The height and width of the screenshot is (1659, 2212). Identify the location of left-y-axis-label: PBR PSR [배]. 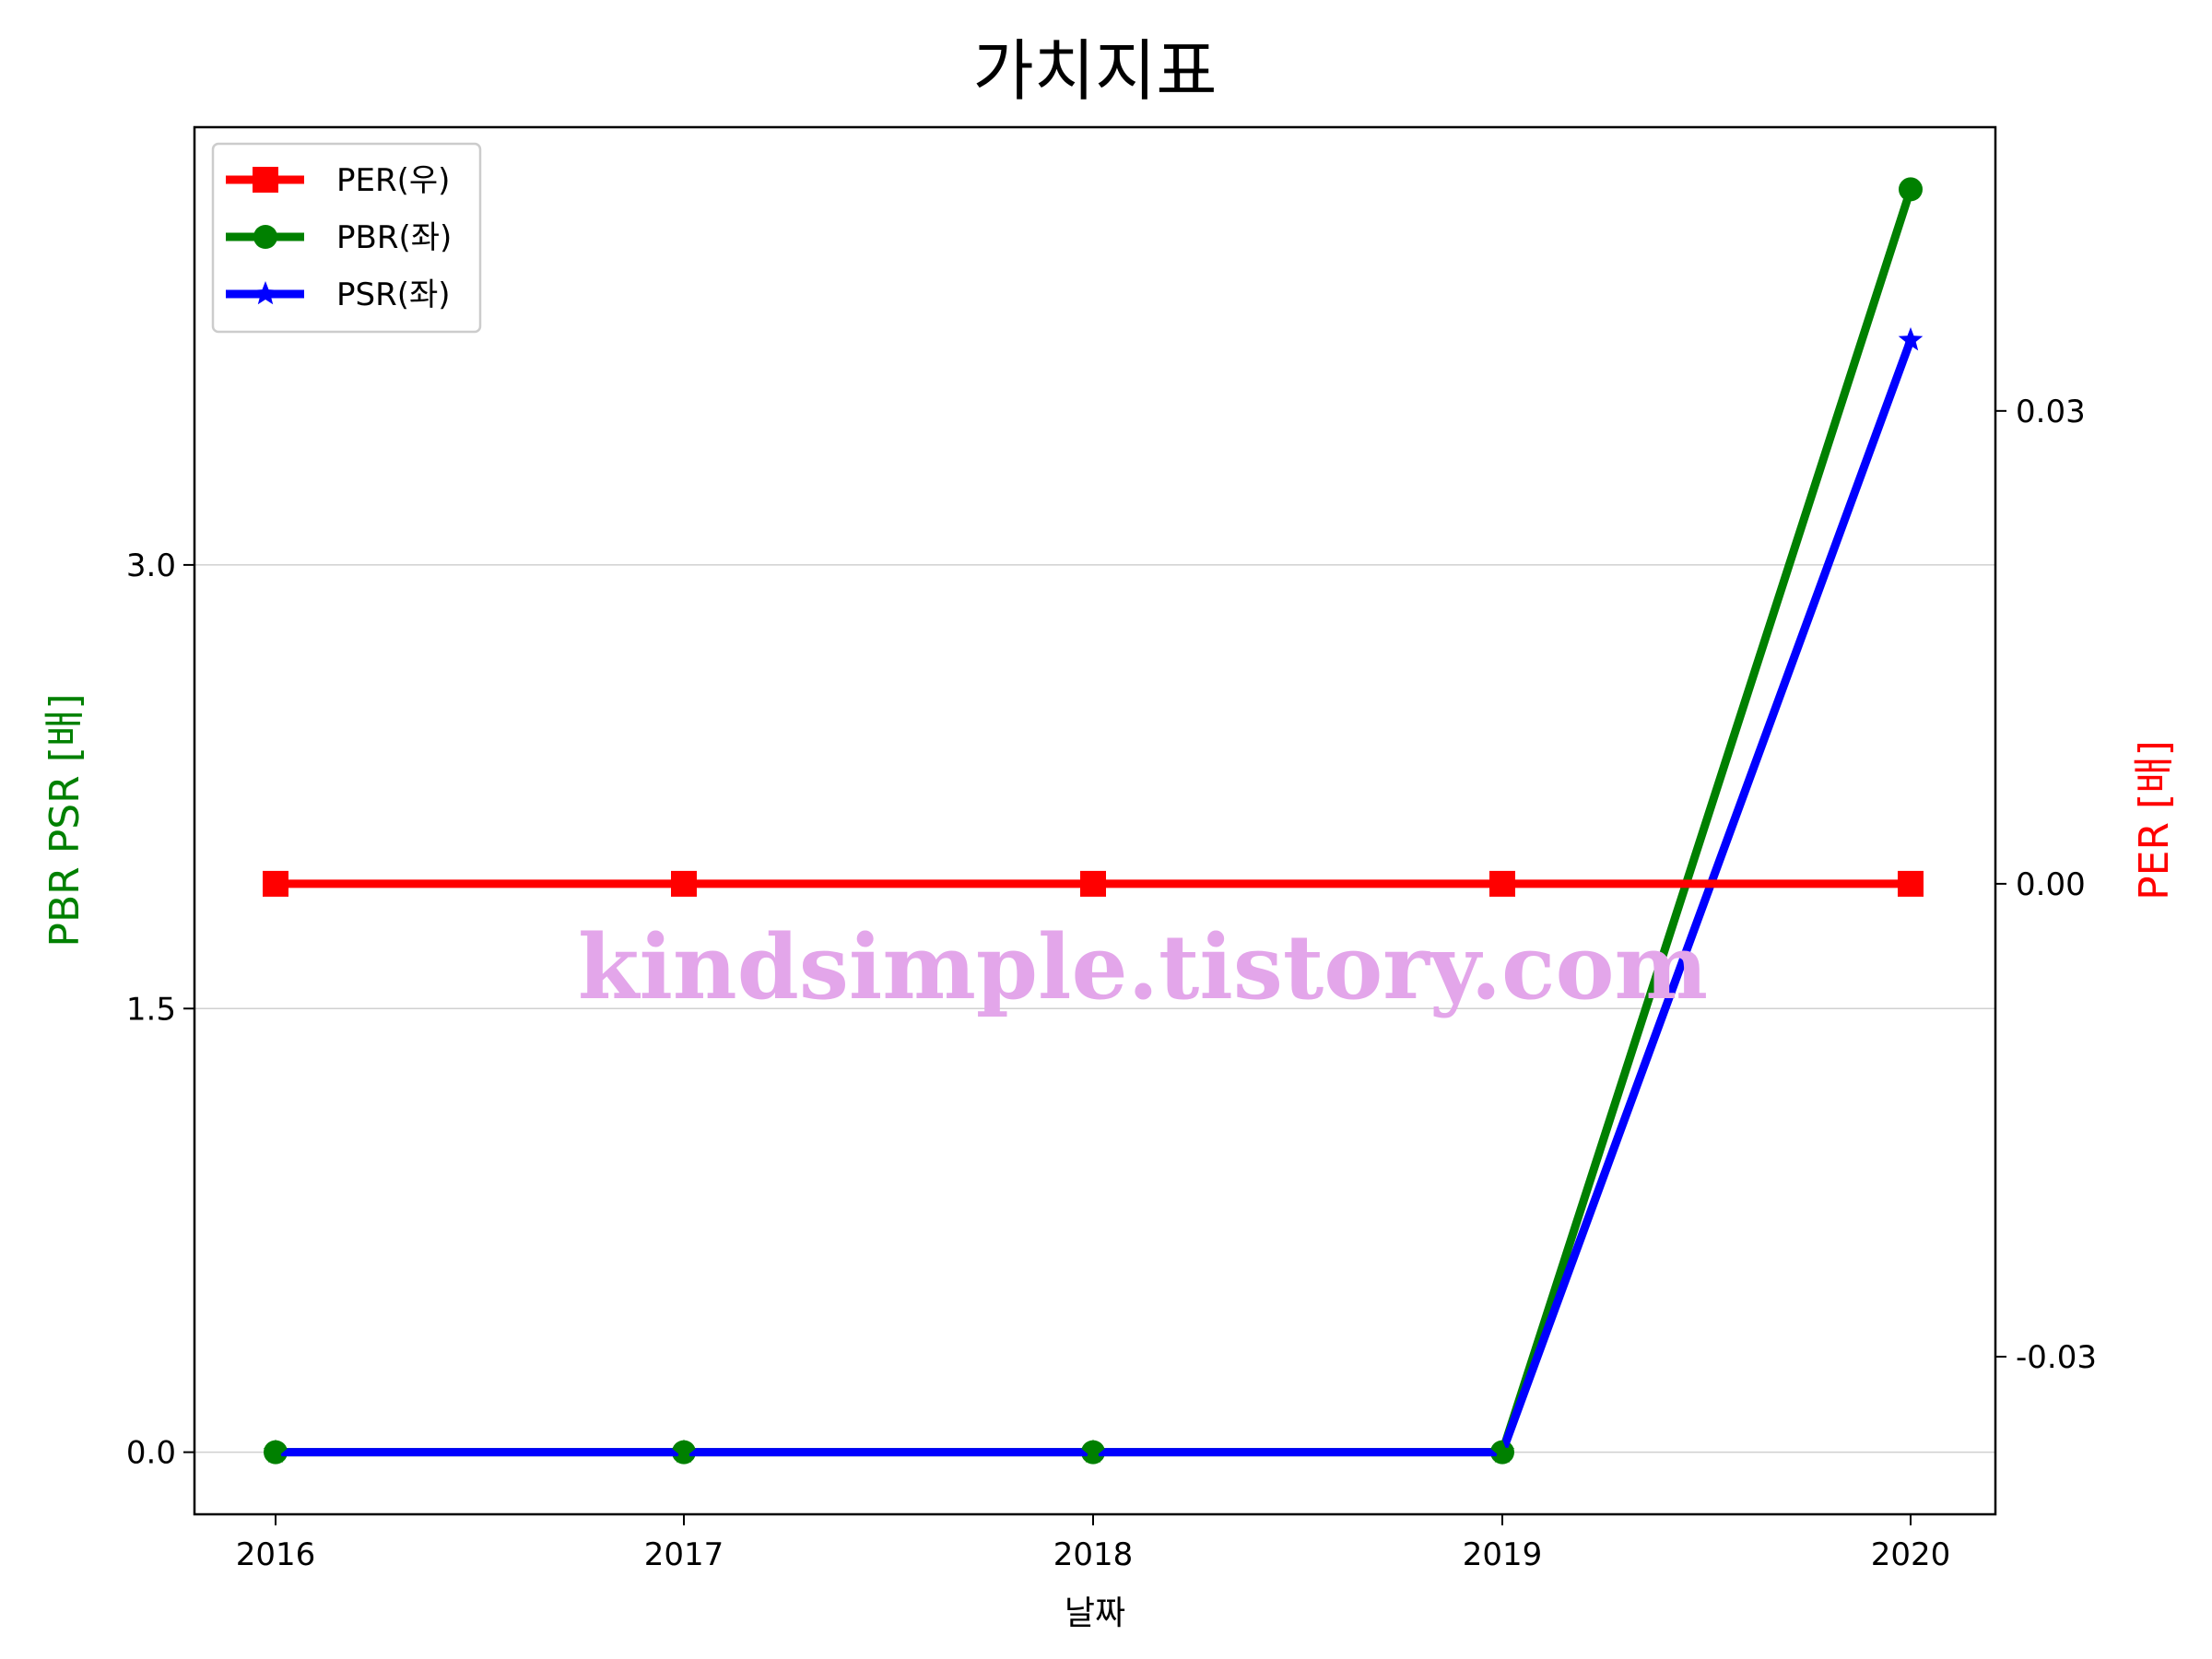
(64, 820).